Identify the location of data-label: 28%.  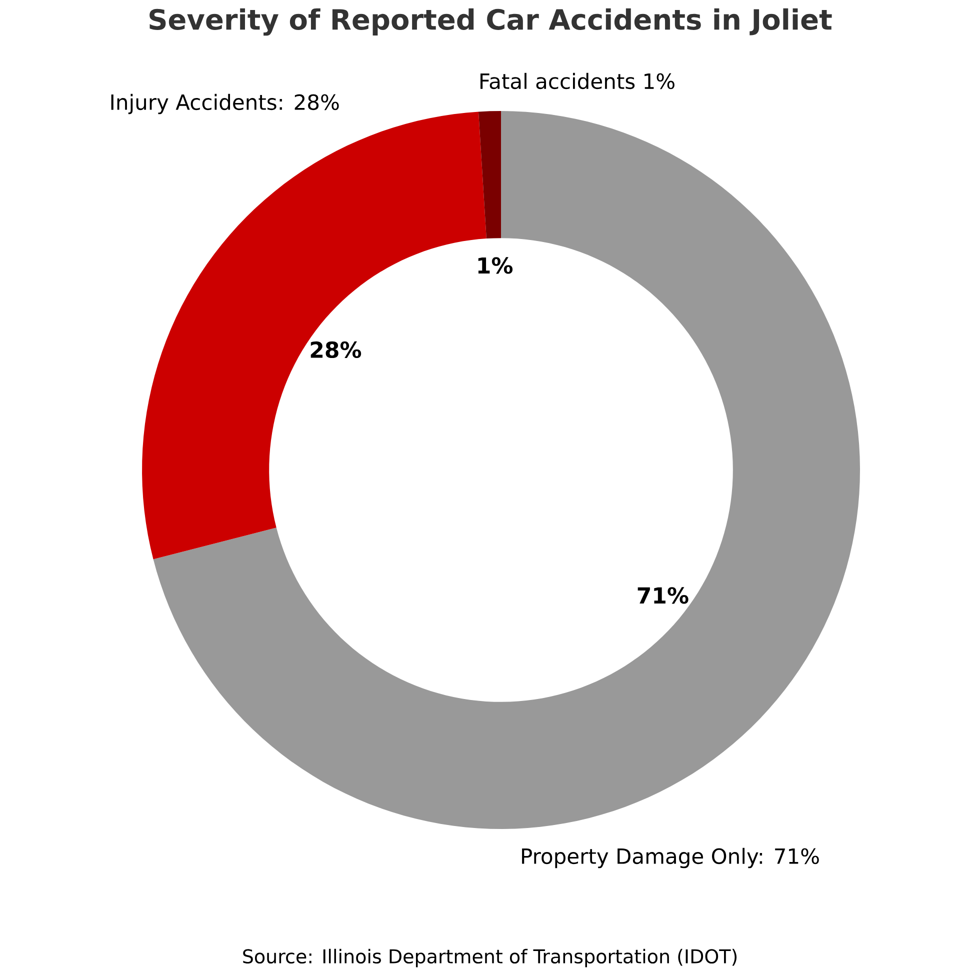
(336, 349).